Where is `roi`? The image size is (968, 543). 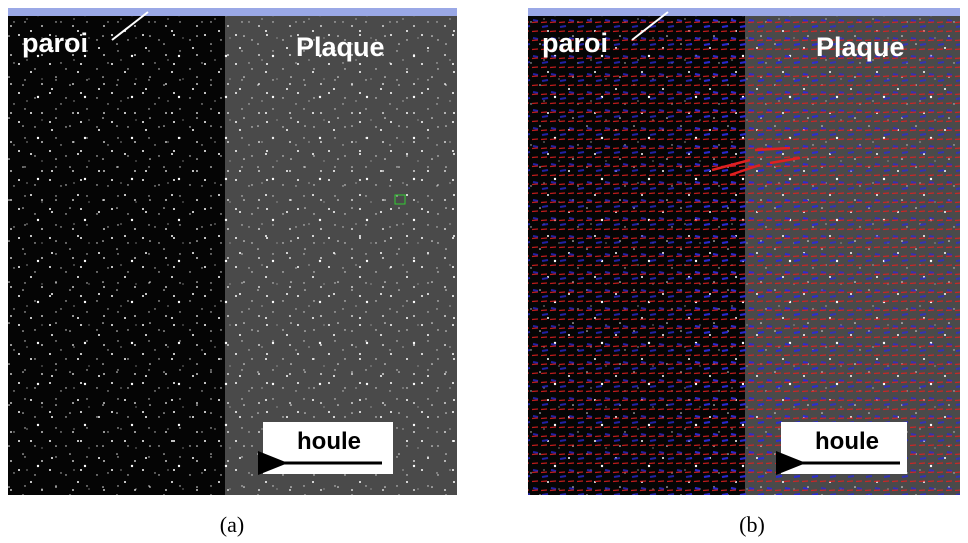 roi is located at coordinates (400, 199).